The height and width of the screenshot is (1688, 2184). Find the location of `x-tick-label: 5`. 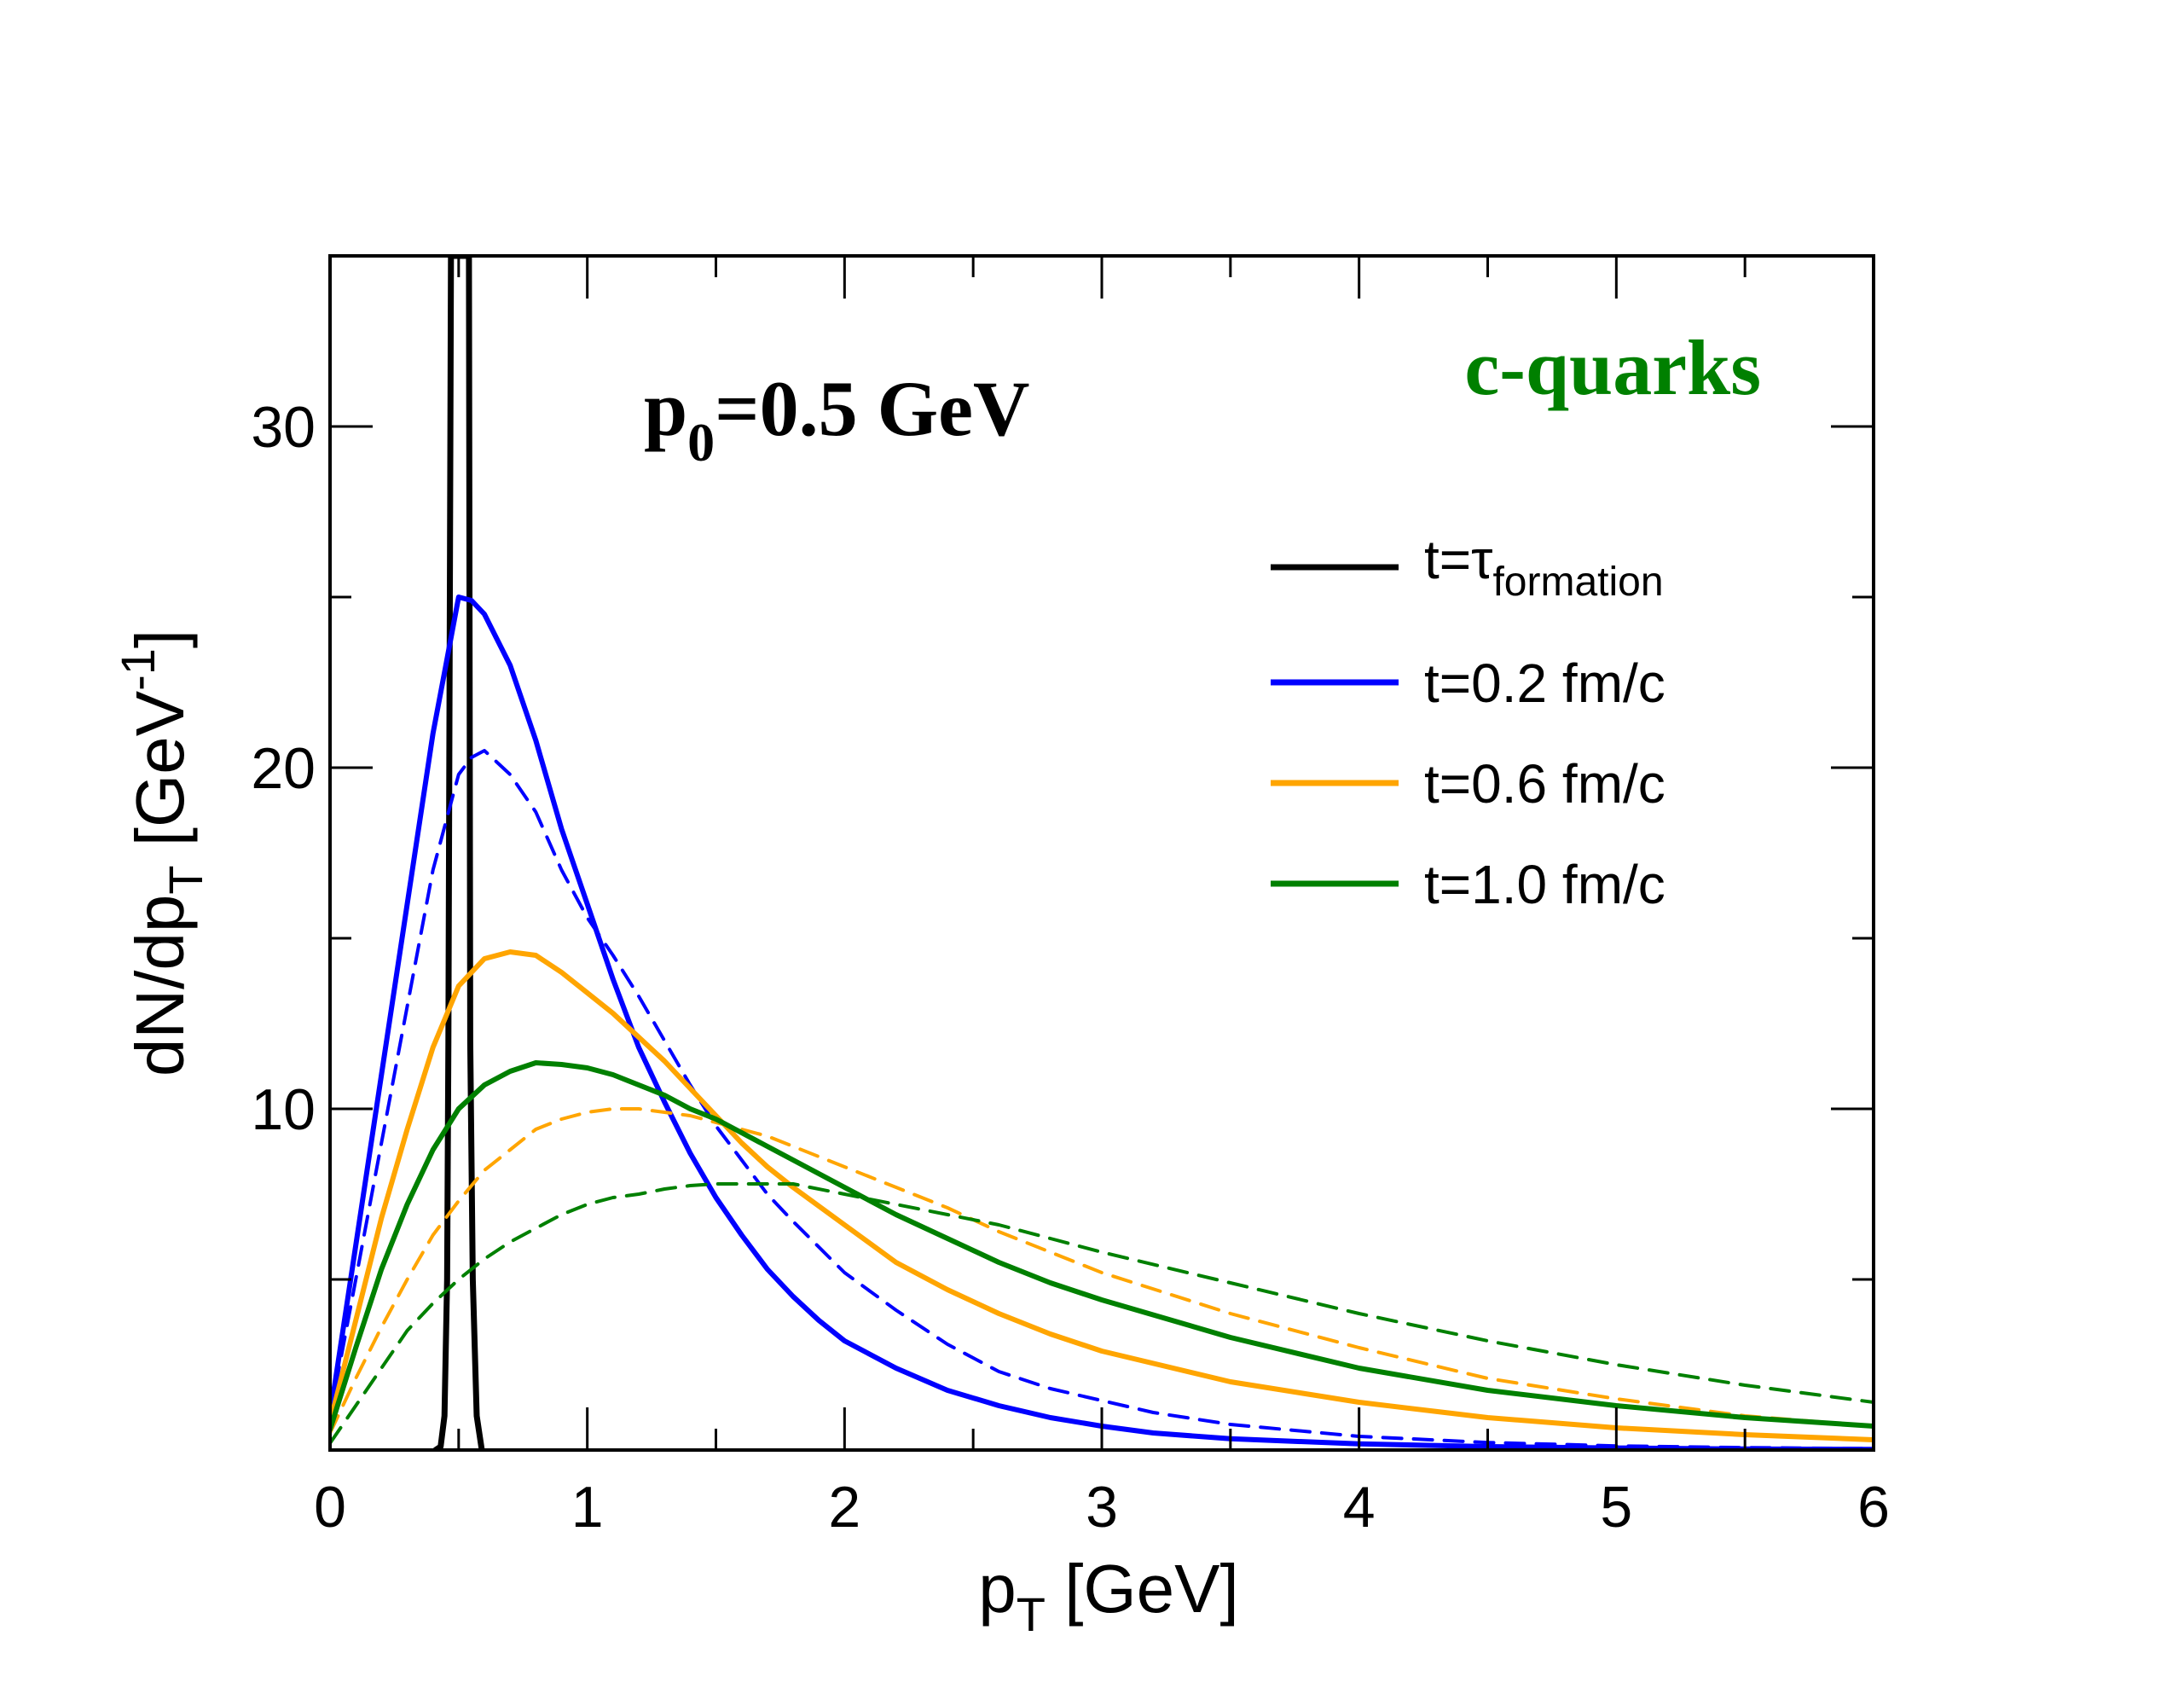

x-tick-label: 5 is located at coordinates (1616, 1507).